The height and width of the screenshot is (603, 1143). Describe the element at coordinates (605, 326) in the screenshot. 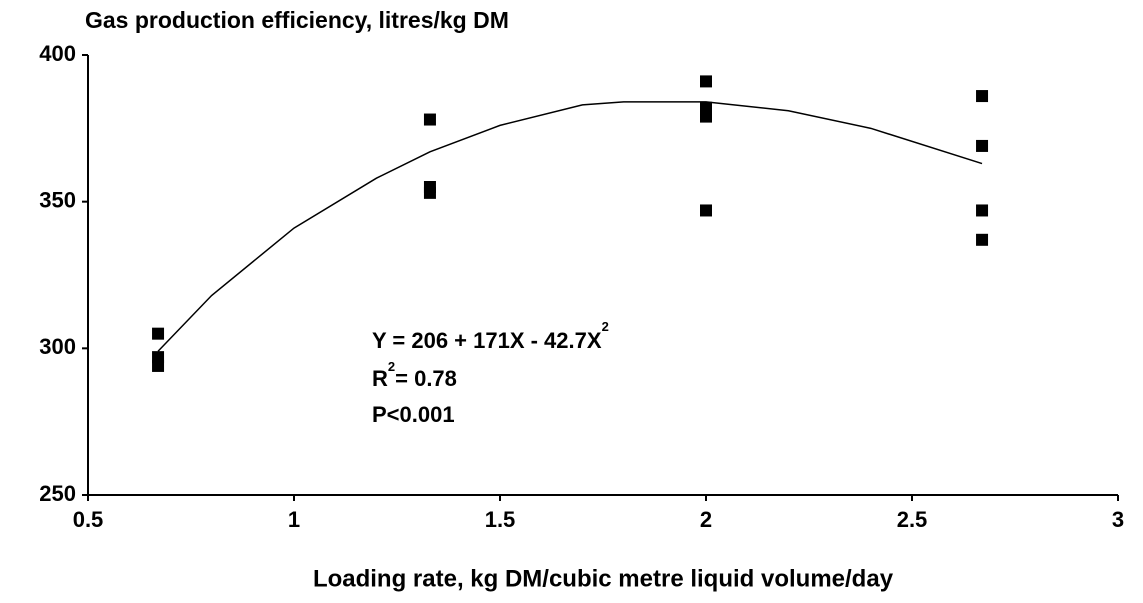

I see `equation-sup: 2` at that location.